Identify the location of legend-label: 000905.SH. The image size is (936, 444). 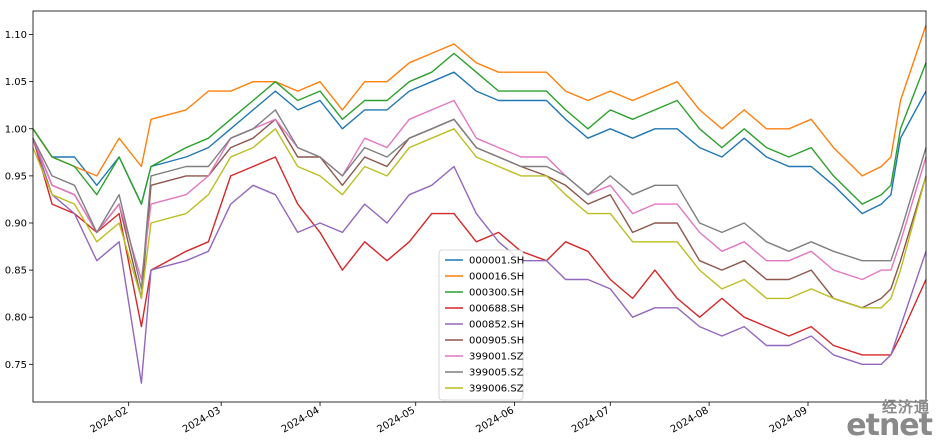
(496, 341).